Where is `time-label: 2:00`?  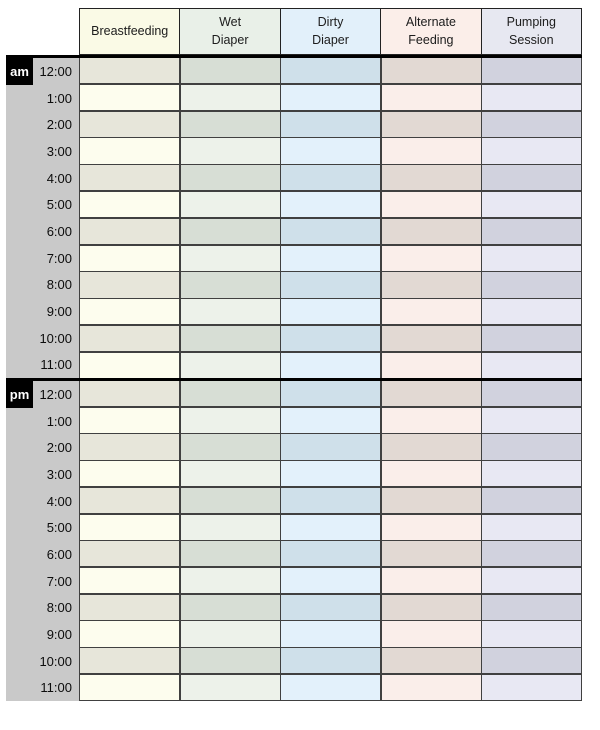
time-label: 2:00 is located at coordinates (59, 125).